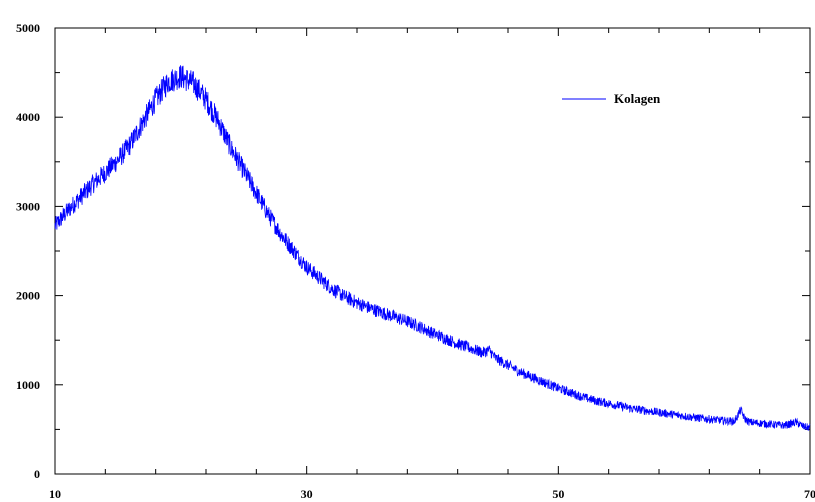 The width and height of the screenshot is (815, 502). What do you see at coordinates (28, 206) in the screenshot?
I see `y-tick-label: 3000` at bounding box center [28, 206].